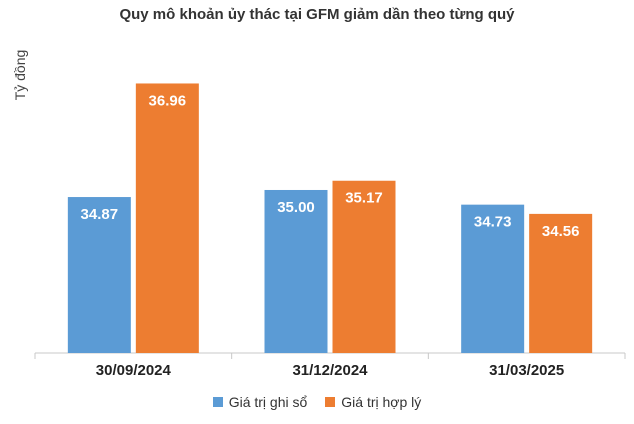 Image resolution: width=634 pixels, height=424 pixels. I want to click on data-label-book-value-2: 34.73, so click(493, 222).